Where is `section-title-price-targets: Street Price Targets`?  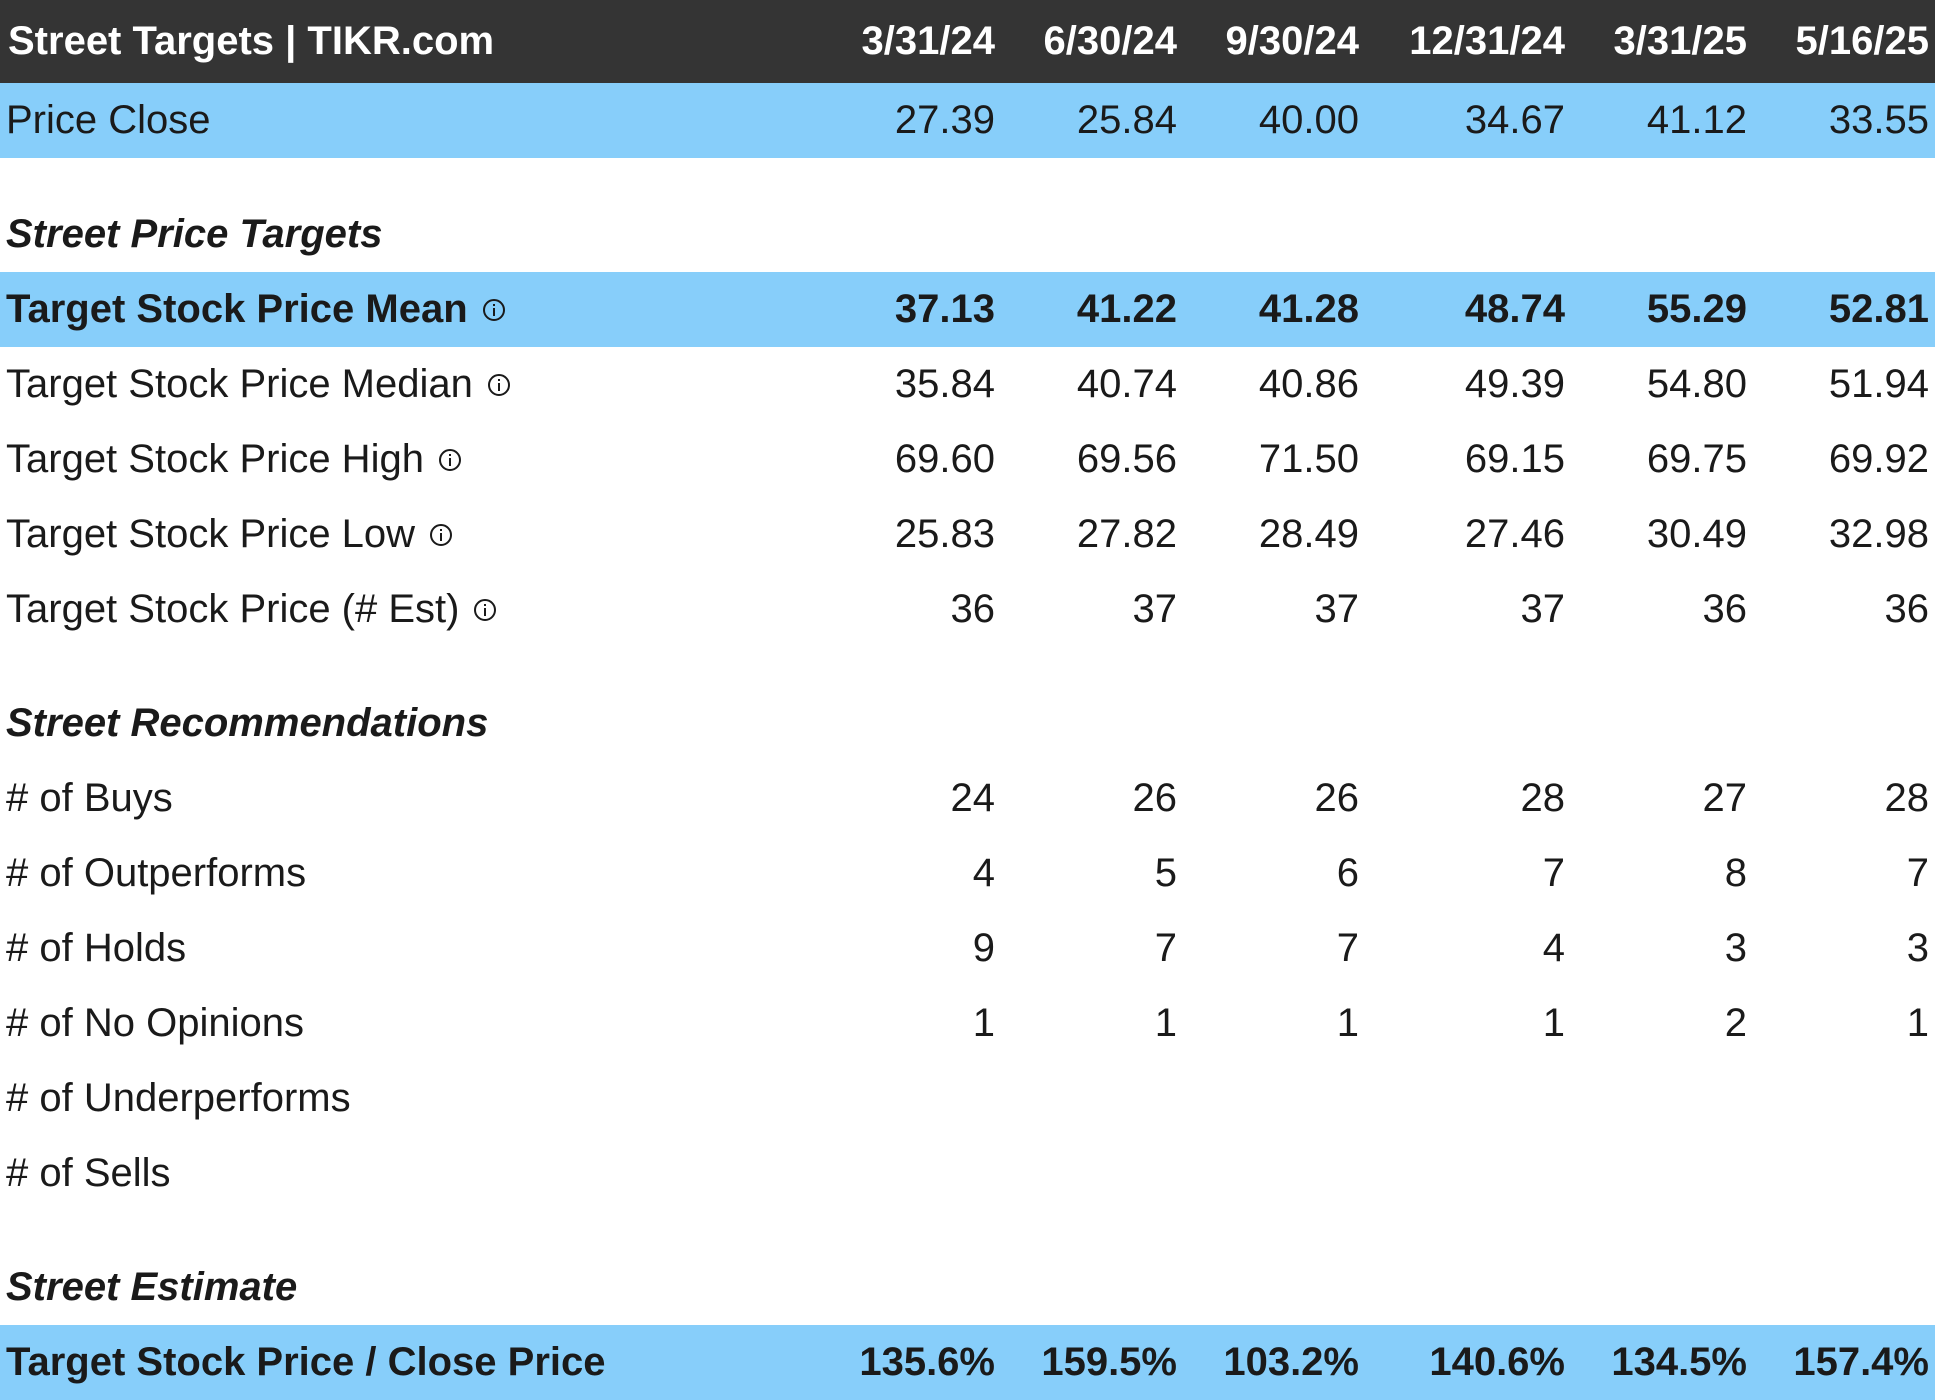 section-title-price-targets: Street Price Targets is located at coordinates (194, 234).